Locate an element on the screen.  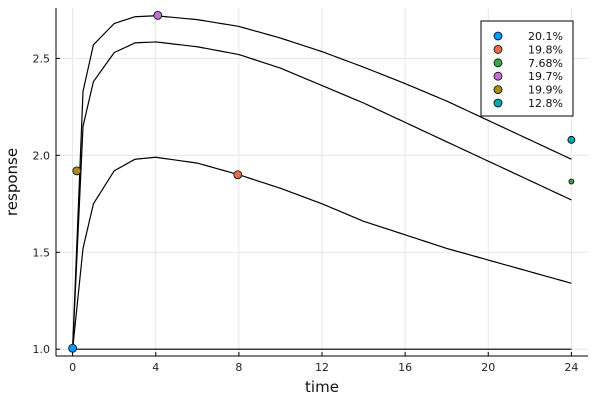
x-tick-label: 8 is located at coordinates (238, 367).